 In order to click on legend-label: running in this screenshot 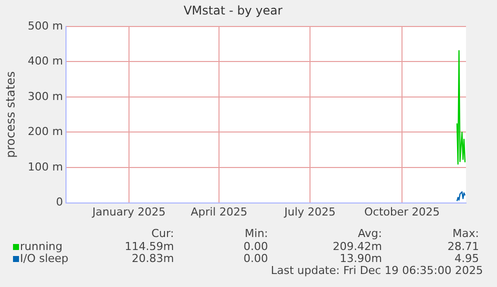, I will do `click(40, 246)`.